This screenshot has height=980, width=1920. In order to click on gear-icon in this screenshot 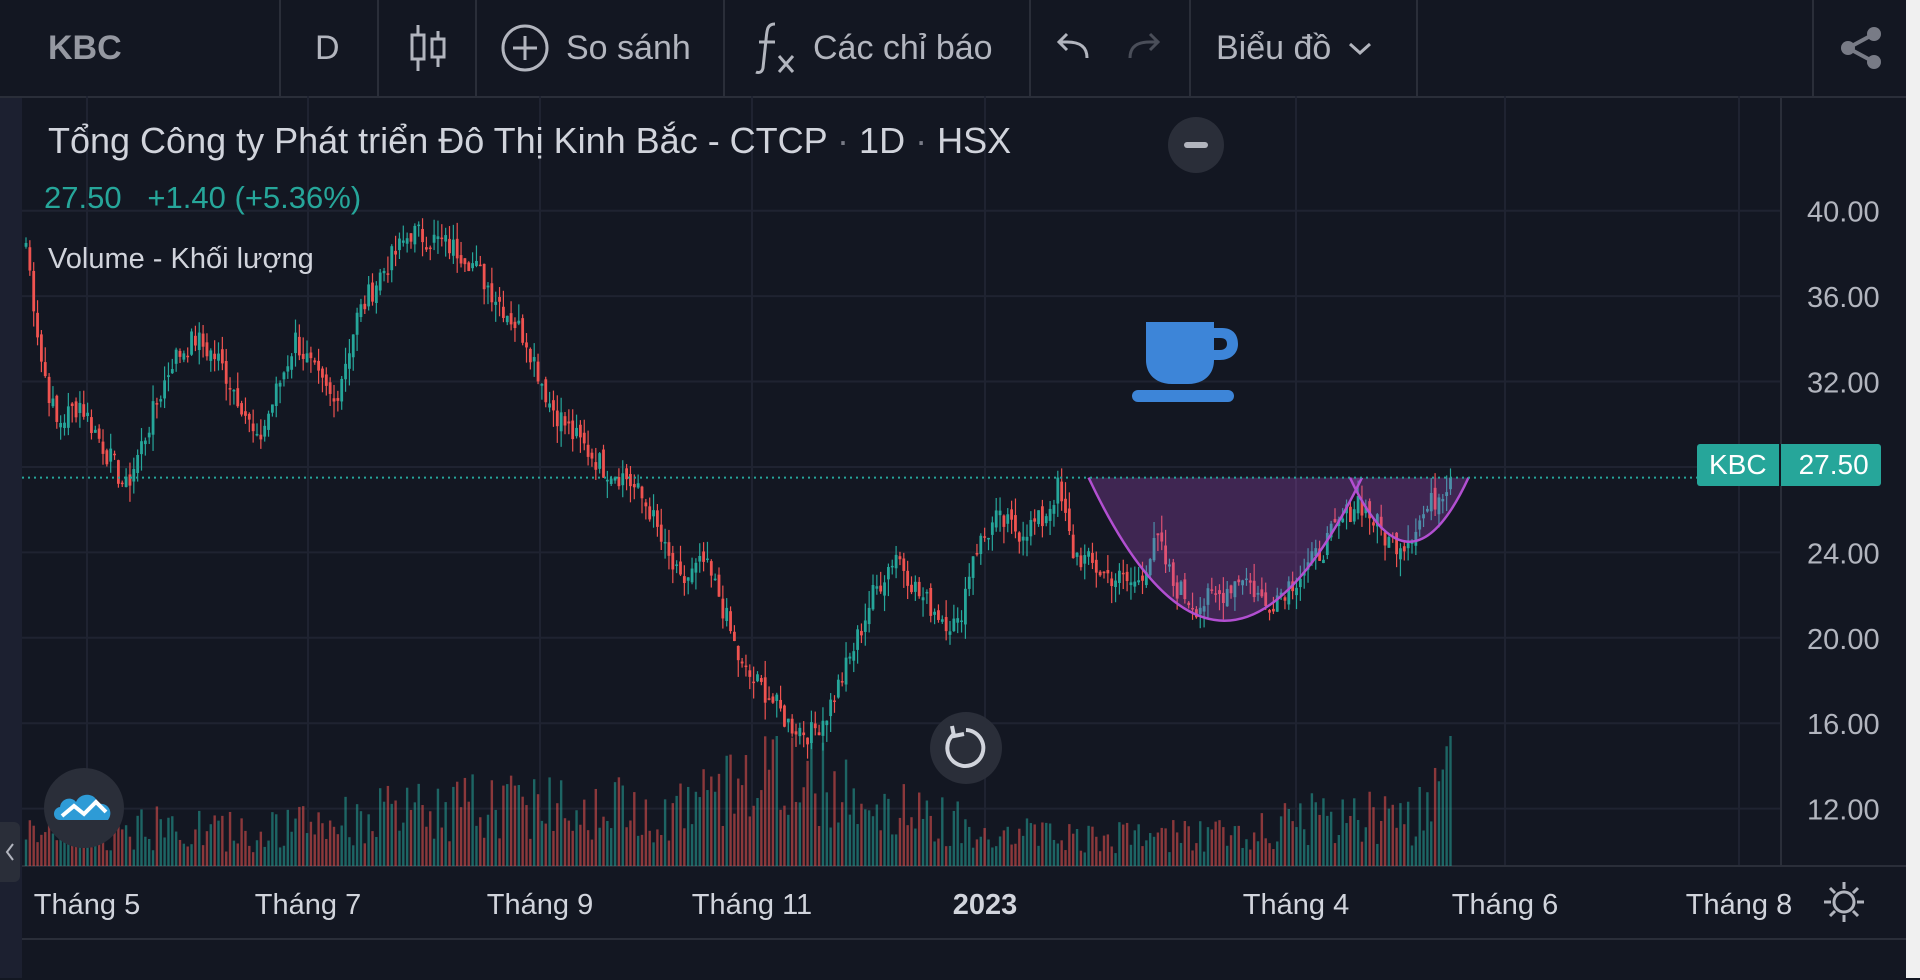, I will do `click(1844, 902)`.